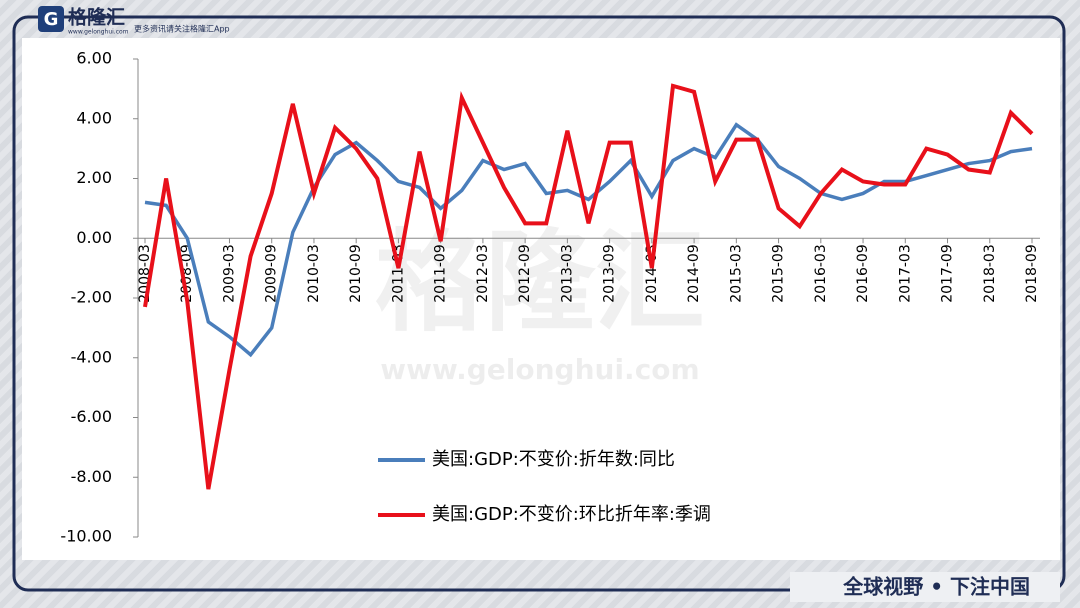  Describe the element at coordinates (948, 273) in the screenshot. I see `x-tick-label: 2017-09` at that location.